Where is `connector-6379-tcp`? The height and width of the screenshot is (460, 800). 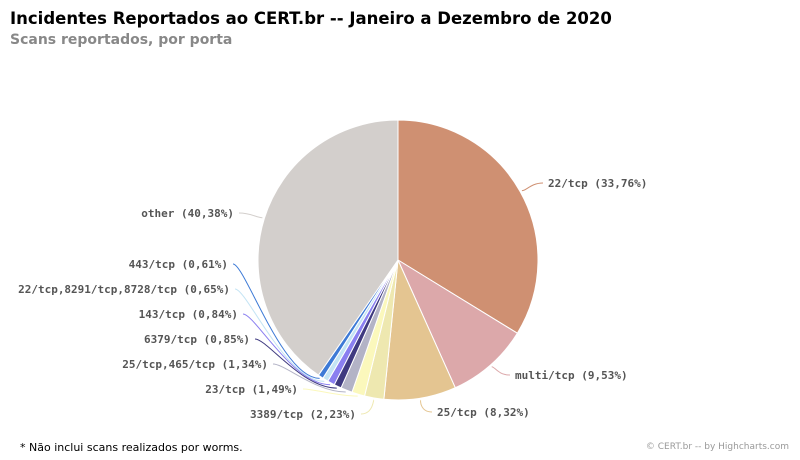 connector-6379-tcp is located at coordinates (295, 363).